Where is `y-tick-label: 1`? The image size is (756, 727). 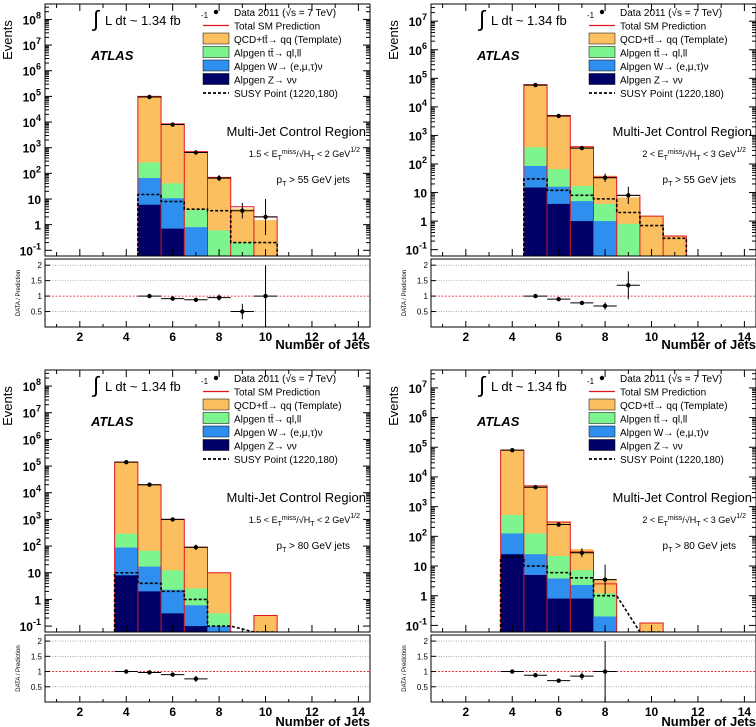 y-tick-label: 1 is located at coordinates (37, 600).